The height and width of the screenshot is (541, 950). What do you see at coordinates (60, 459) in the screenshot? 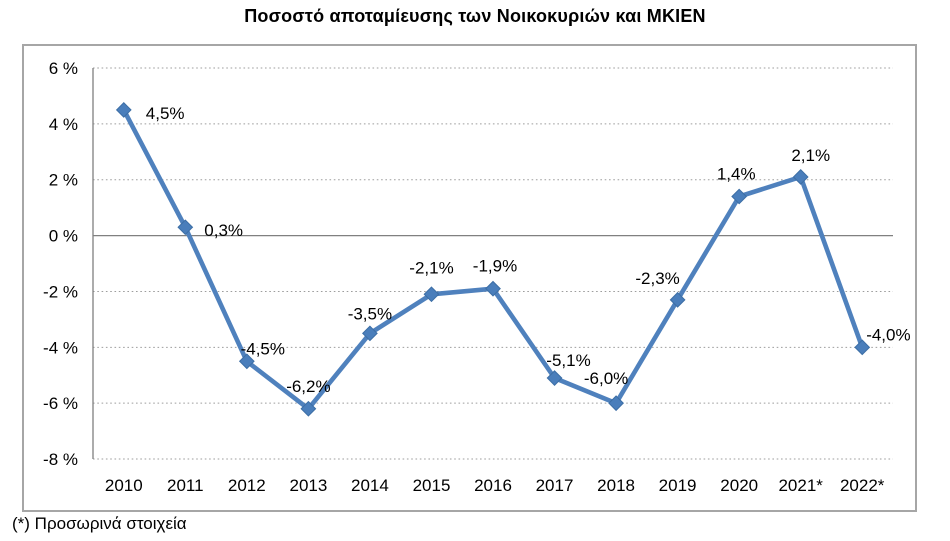
I see `y-tick-label: -8 %` at bounding box center [60, 459].